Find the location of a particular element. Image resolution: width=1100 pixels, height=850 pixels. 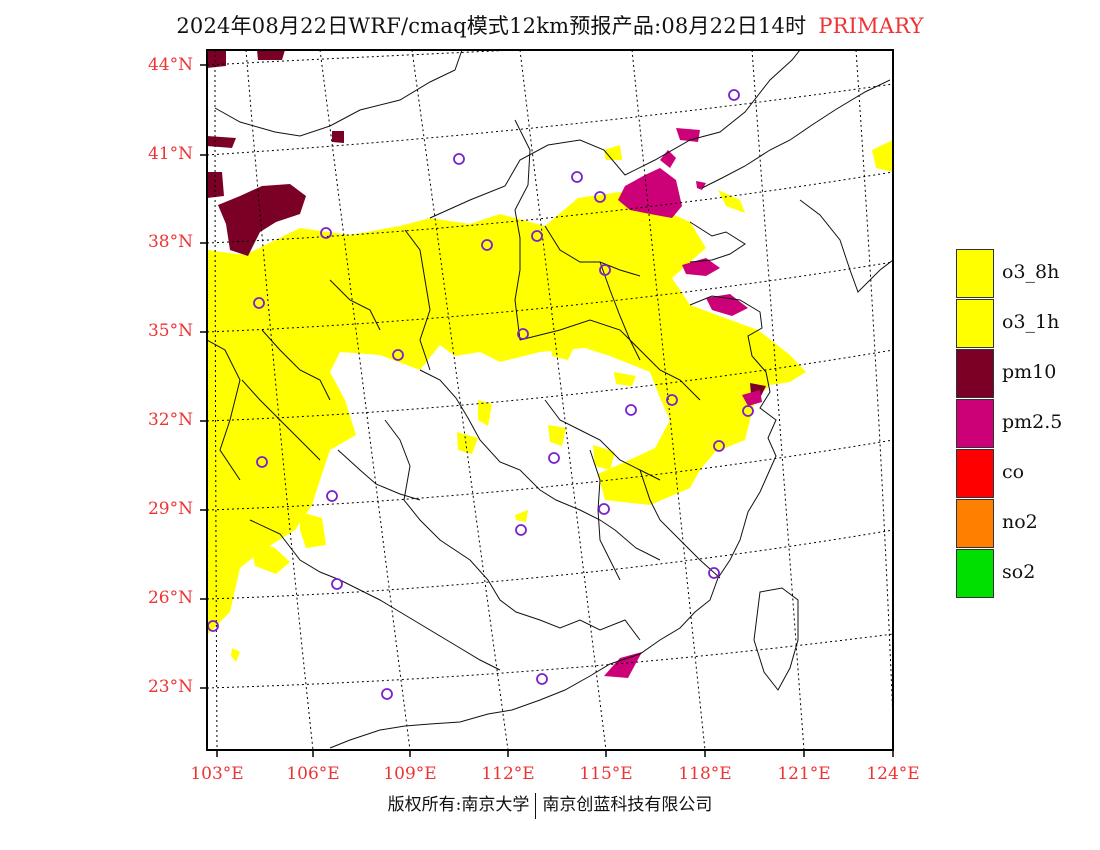

legend-label: pm2.5 is located at coordinates (1032, 422).